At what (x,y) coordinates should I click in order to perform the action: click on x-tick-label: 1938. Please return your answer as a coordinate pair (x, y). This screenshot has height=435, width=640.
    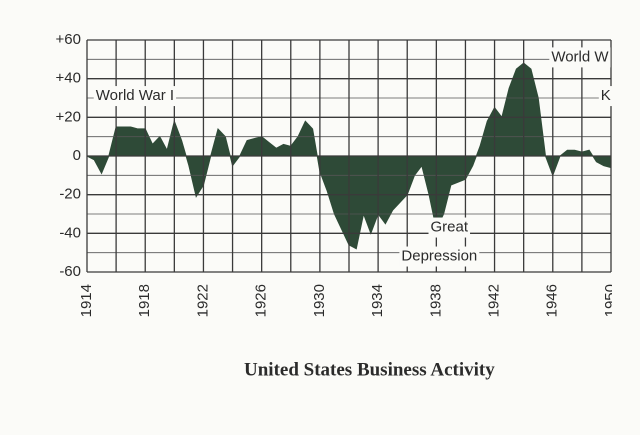
    Looking at the image, I should click on (435, 300).